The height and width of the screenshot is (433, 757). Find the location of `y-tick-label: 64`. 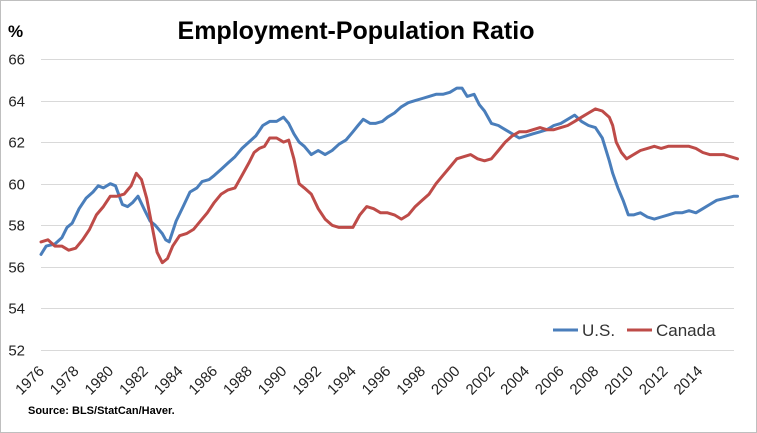

y-tick-label: 64 is located at coordinates (16, 102).